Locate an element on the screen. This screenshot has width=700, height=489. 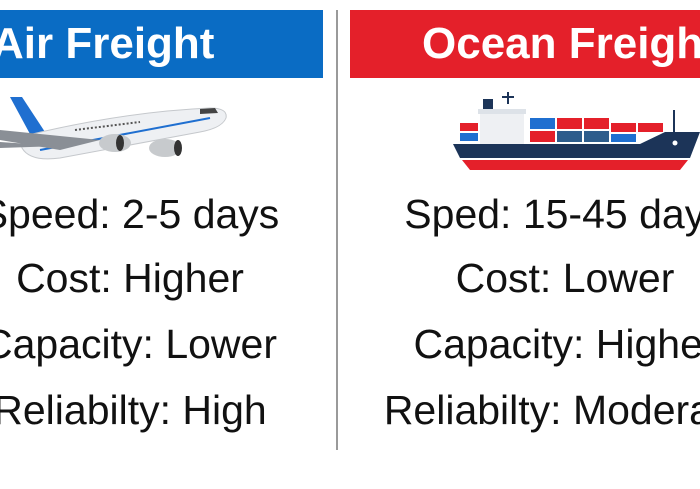
ocean-speed: Sped: 15-45 days is located at coordinates (552, 214).